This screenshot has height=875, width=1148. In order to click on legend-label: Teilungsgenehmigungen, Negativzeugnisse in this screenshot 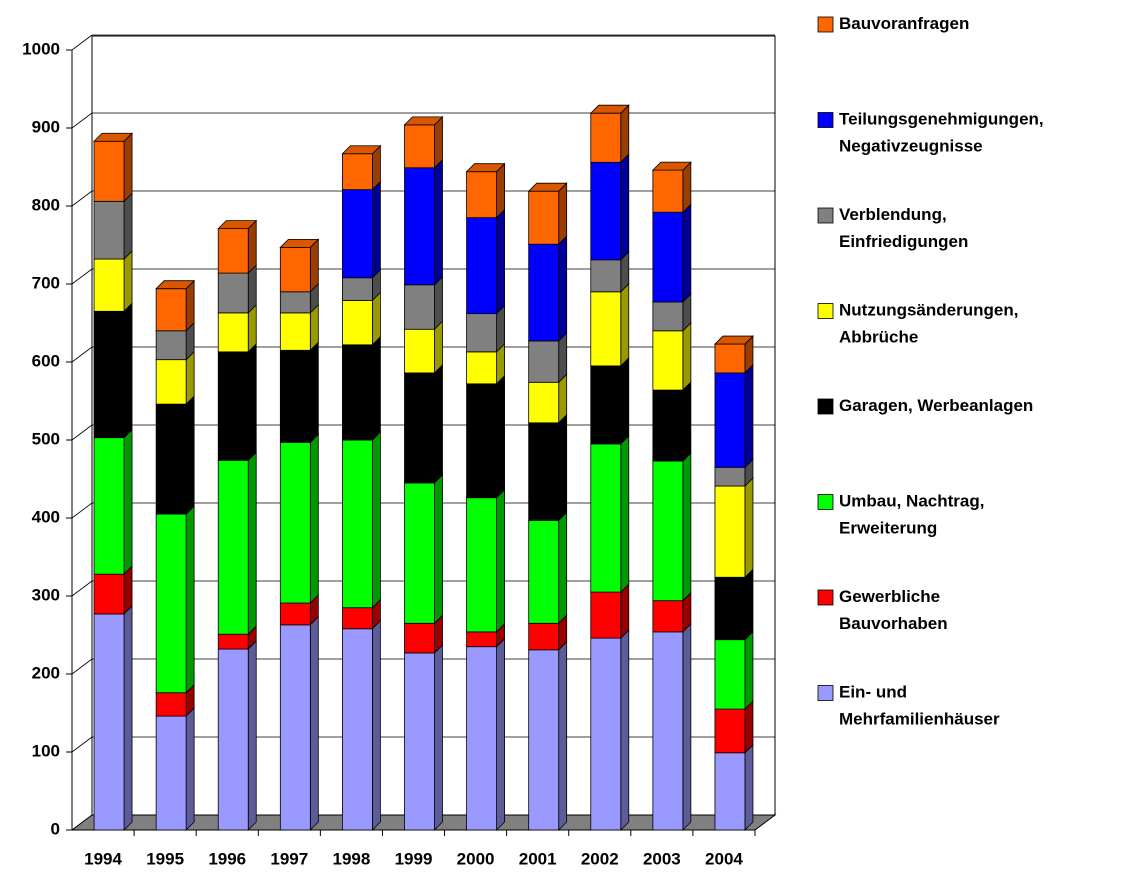, I will do `click(941, 133)`.